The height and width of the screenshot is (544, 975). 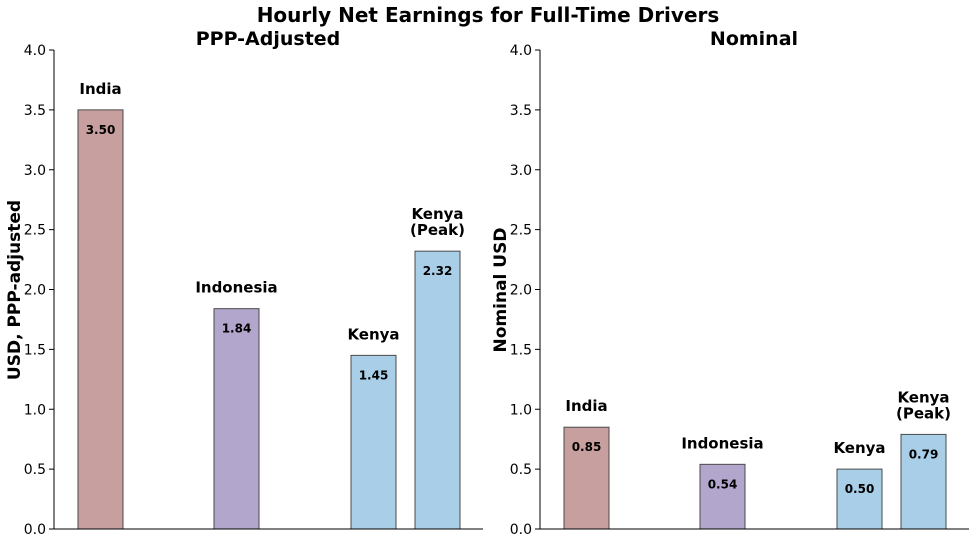 What do you see at coordinates (374, 375) in the screenshot?
I see `bar-value-label: 1.45` at bounding box center [374, 375].